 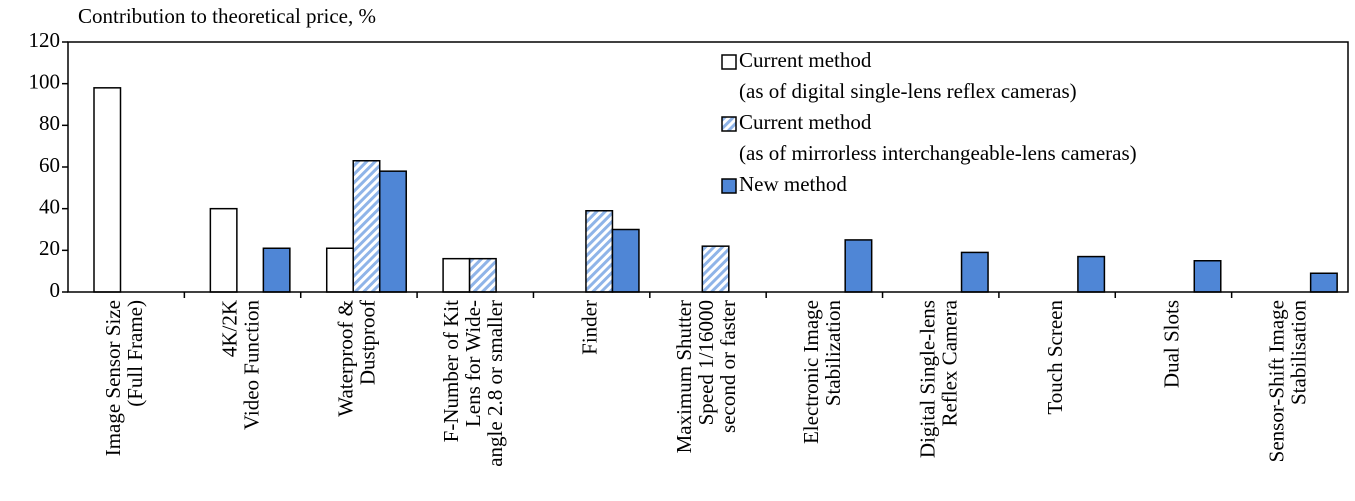 I want to click on chart-title: Contribution to theoretical price, %, so click(x=227, y=16).